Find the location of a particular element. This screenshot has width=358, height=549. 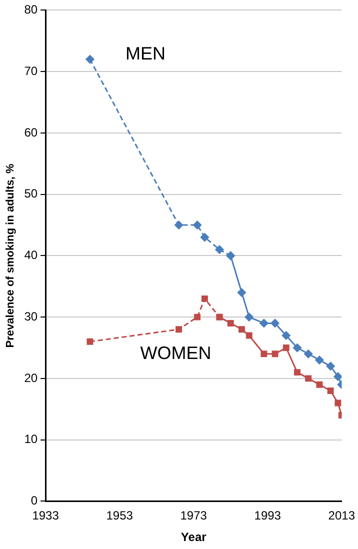

x-tick-label: 1993 is located at coordinates (268, 515).